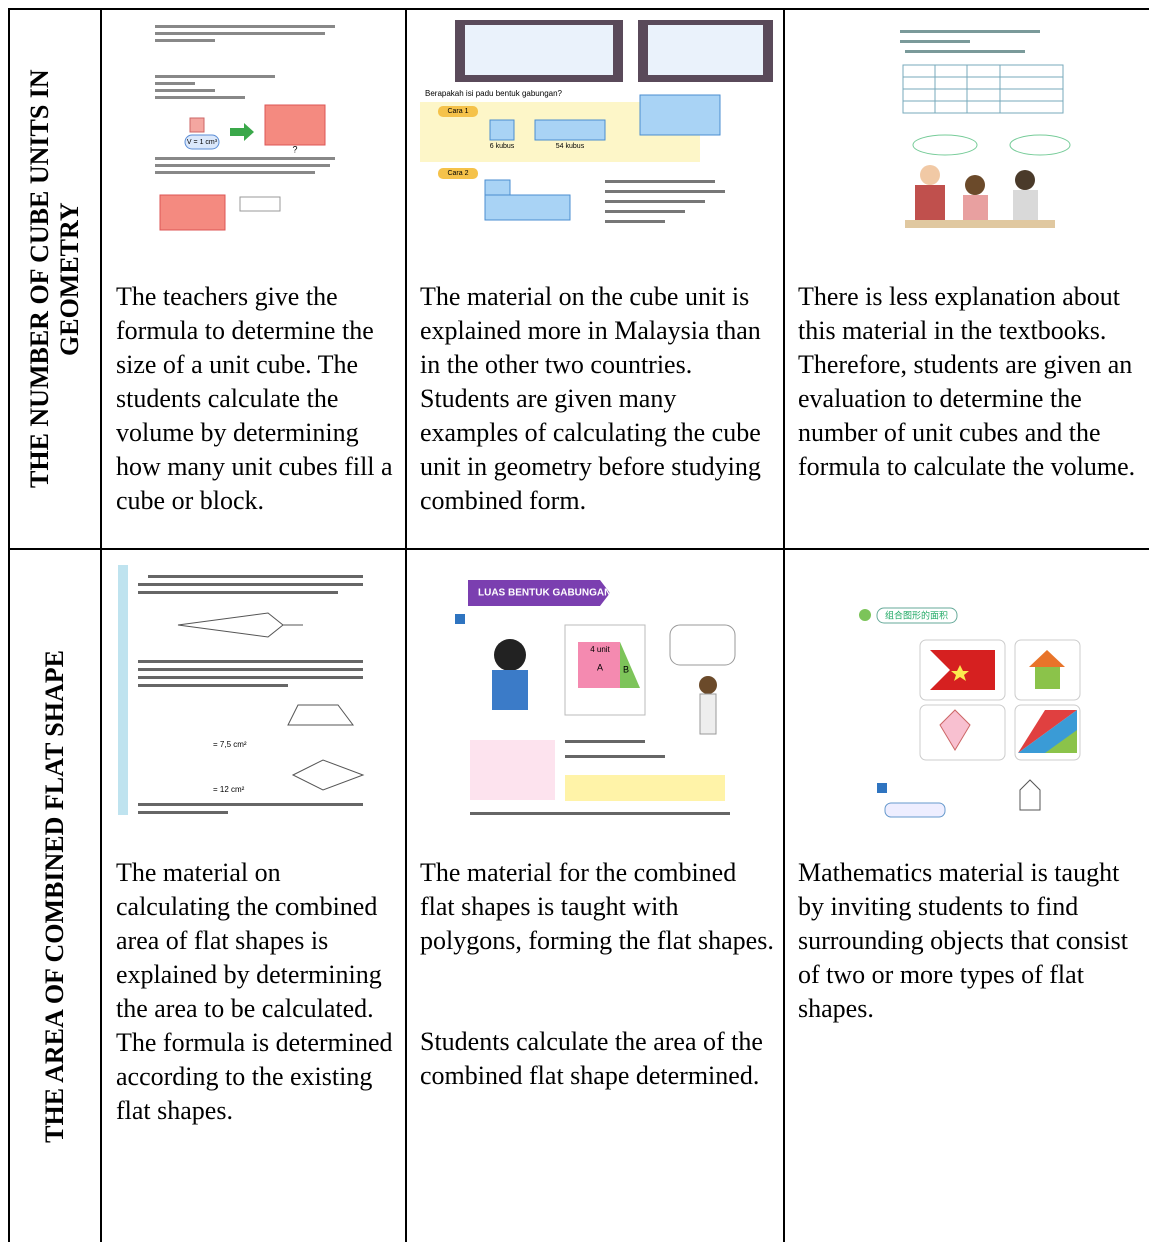 This screenshot has height=1242, width=1149. I want to click on row-header: THE AREA OF COMBINED FLAT SHAPE, so click(55, 896).